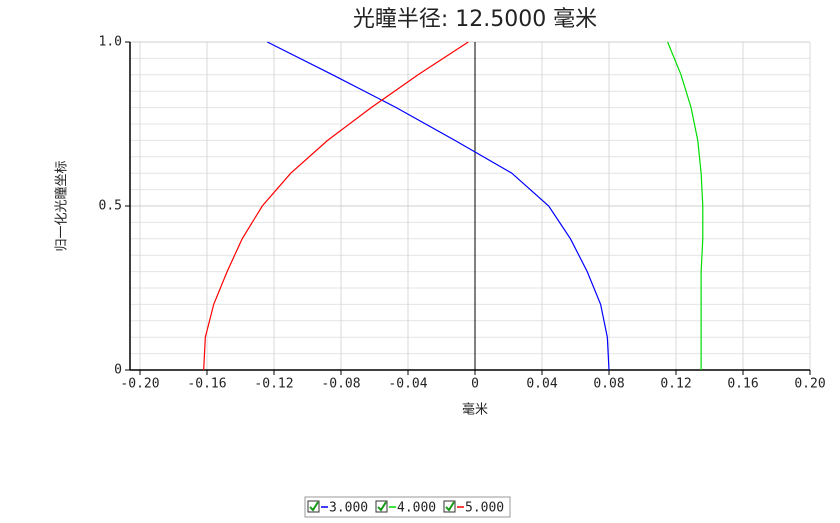 This screenshot has height=523, width=840. What do you see at coordinates (62, 205) in the screenshot?
I see `y-axis-label: 归一化光瞳坐标` at bounding box center [62, 205].